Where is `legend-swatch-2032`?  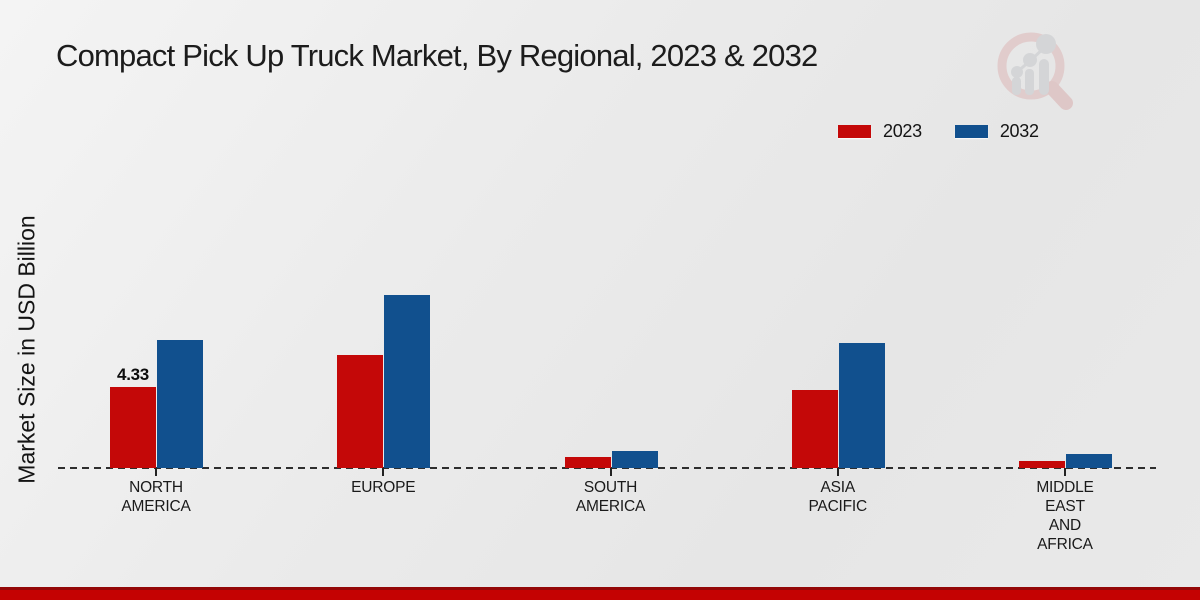
legend-swatch-2032 is located at coordinates (971, 131).